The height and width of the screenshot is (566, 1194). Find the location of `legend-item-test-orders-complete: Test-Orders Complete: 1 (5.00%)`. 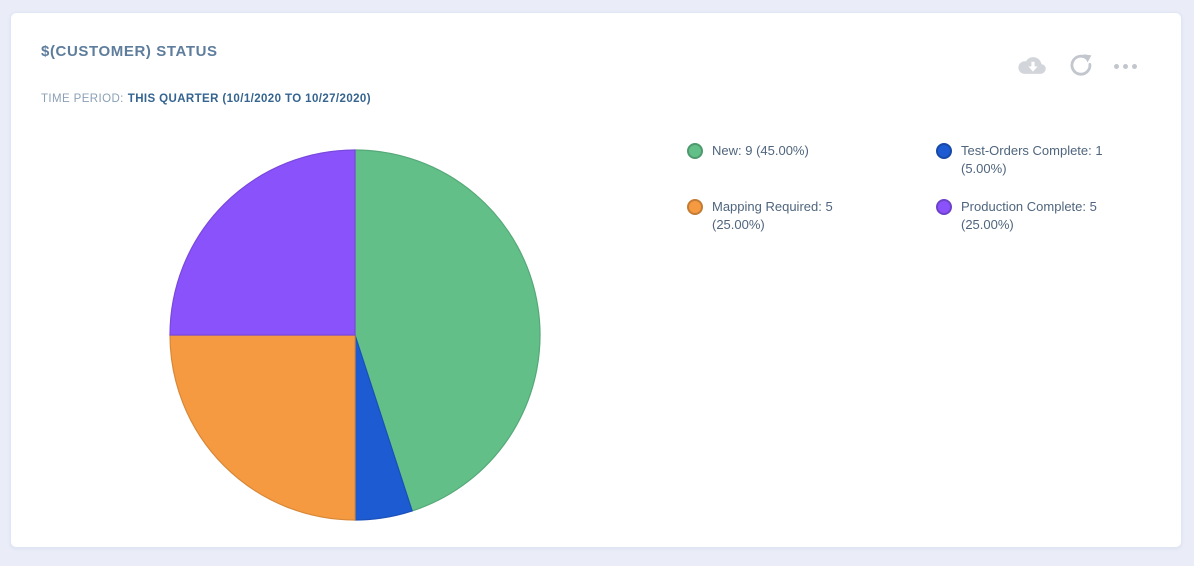

legend-item-test-orders-complete: Test-Orders Complete: 1 (5.00%) is located at coordinates (1019, 160).